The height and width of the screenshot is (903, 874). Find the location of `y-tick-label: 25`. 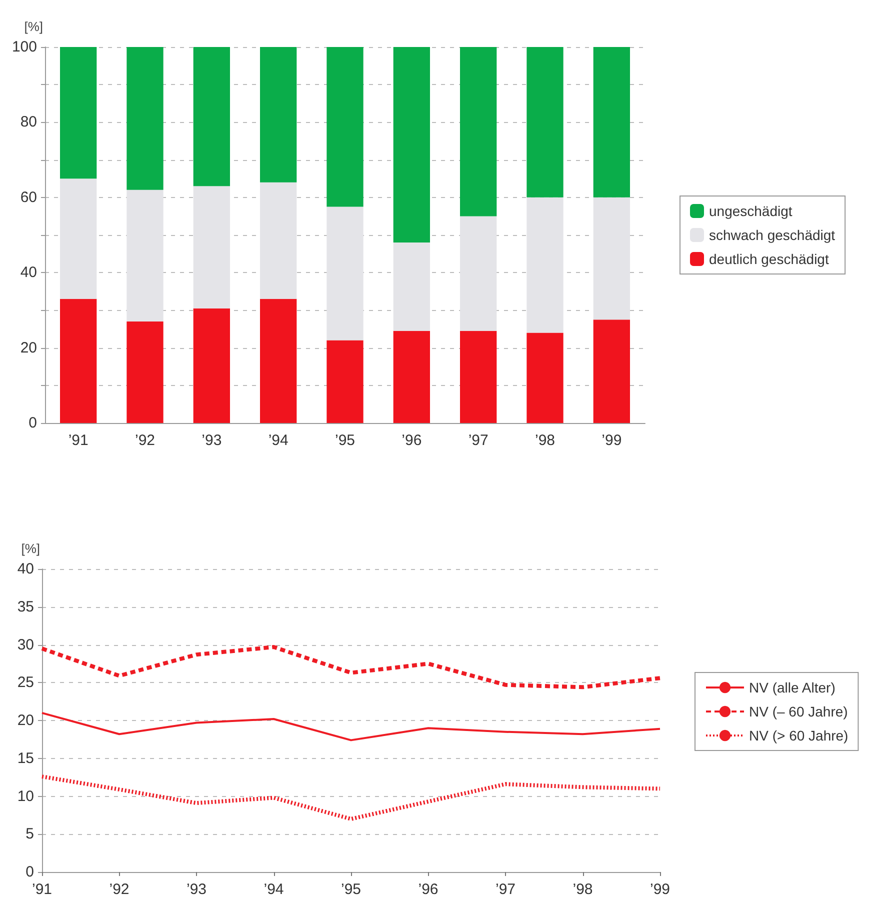

y-tick-label: 25 is located at coordinates (25, 683).